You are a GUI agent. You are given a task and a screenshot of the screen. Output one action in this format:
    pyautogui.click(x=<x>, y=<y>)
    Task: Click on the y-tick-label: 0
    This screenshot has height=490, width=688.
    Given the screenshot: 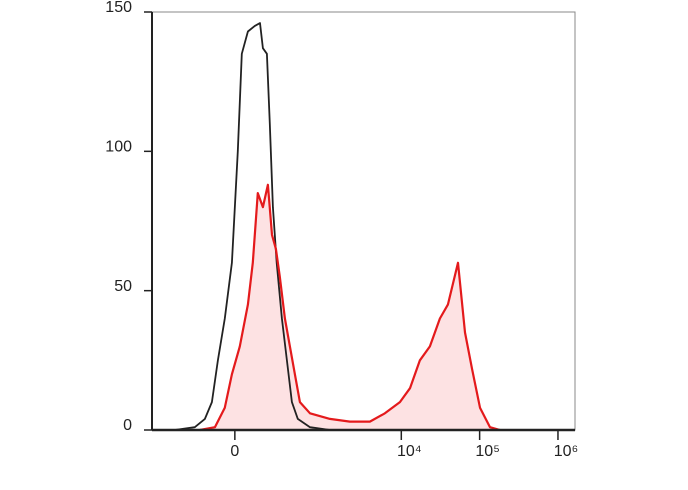 What is the action you would take?
    pyautogui.click(x=127, y=425)
    